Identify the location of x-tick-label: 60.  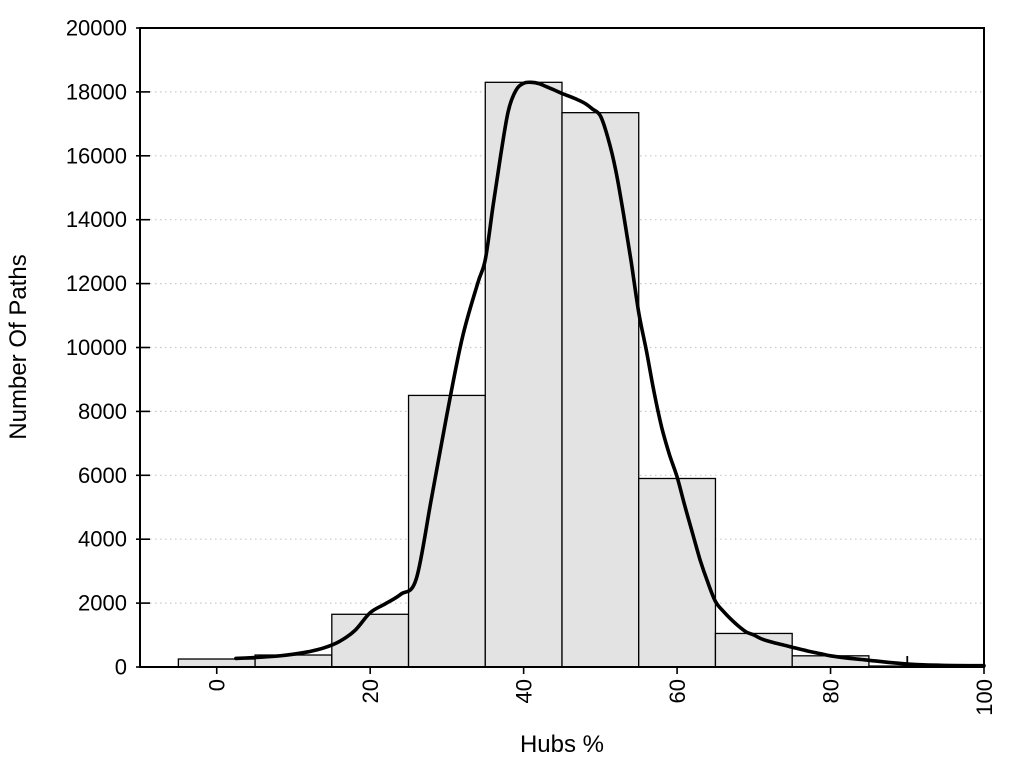
(677, 691).